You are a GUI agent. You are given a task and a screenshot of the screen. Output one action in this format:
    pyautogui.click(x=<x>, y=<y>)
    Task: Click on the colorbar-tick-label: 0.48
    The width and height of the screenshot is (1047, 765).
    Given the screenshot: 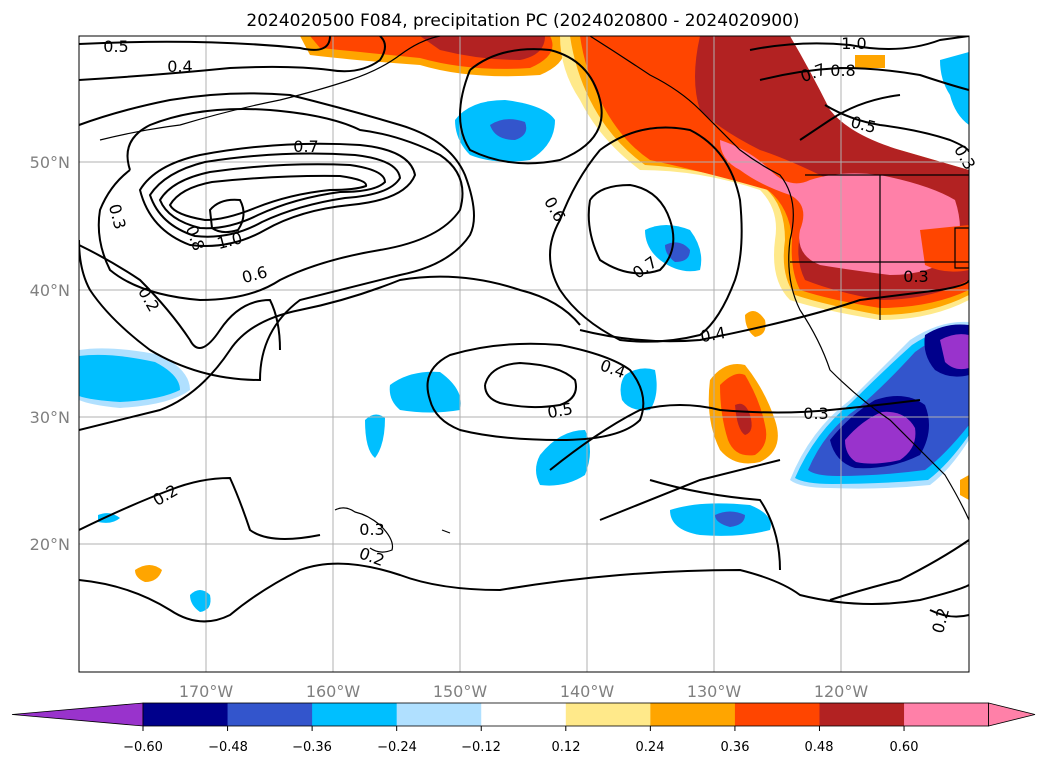 What is the action you would take?
    pyautogui.click(x=819, y=747)
    